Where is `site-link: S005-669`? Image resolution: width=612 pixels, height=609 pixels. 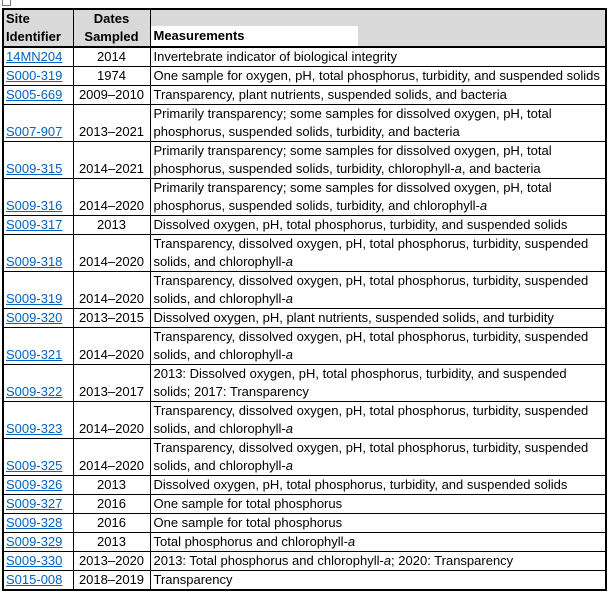 site-link: S005-669 is located at coordinates (34, 94).